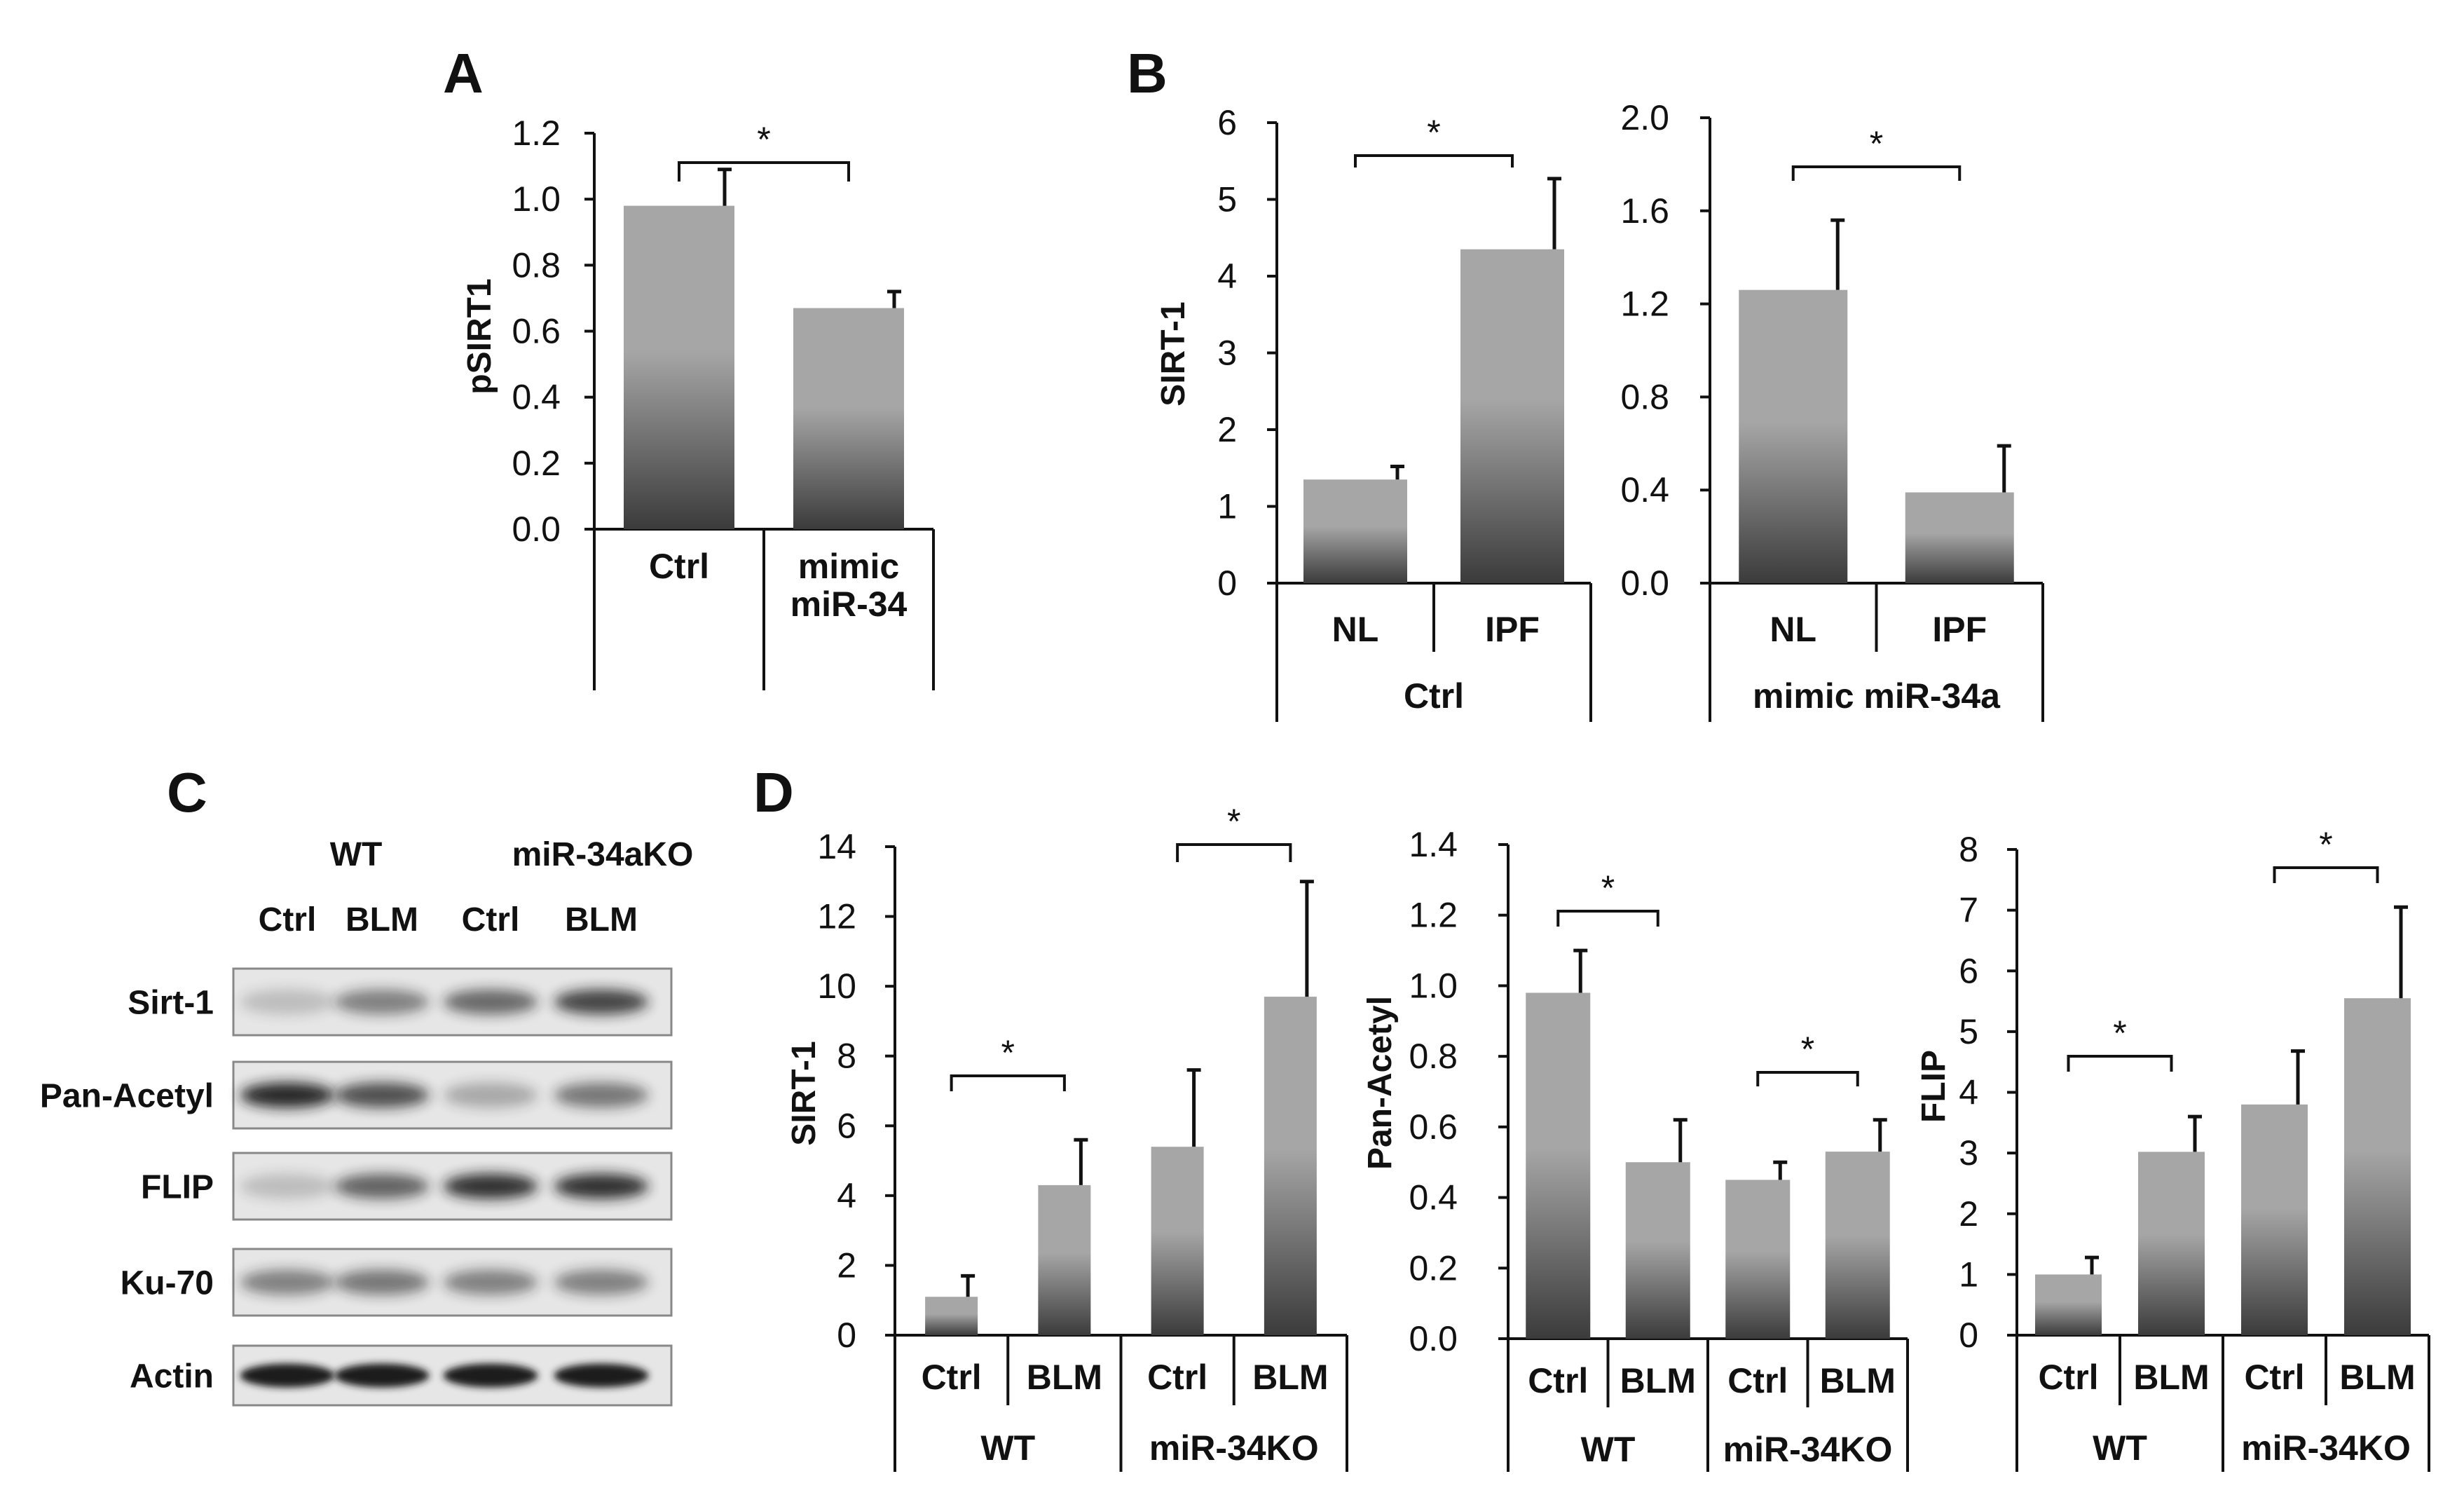  I want to click on y-axis-label: Pan-Acetyl, so click(1380, 1083).